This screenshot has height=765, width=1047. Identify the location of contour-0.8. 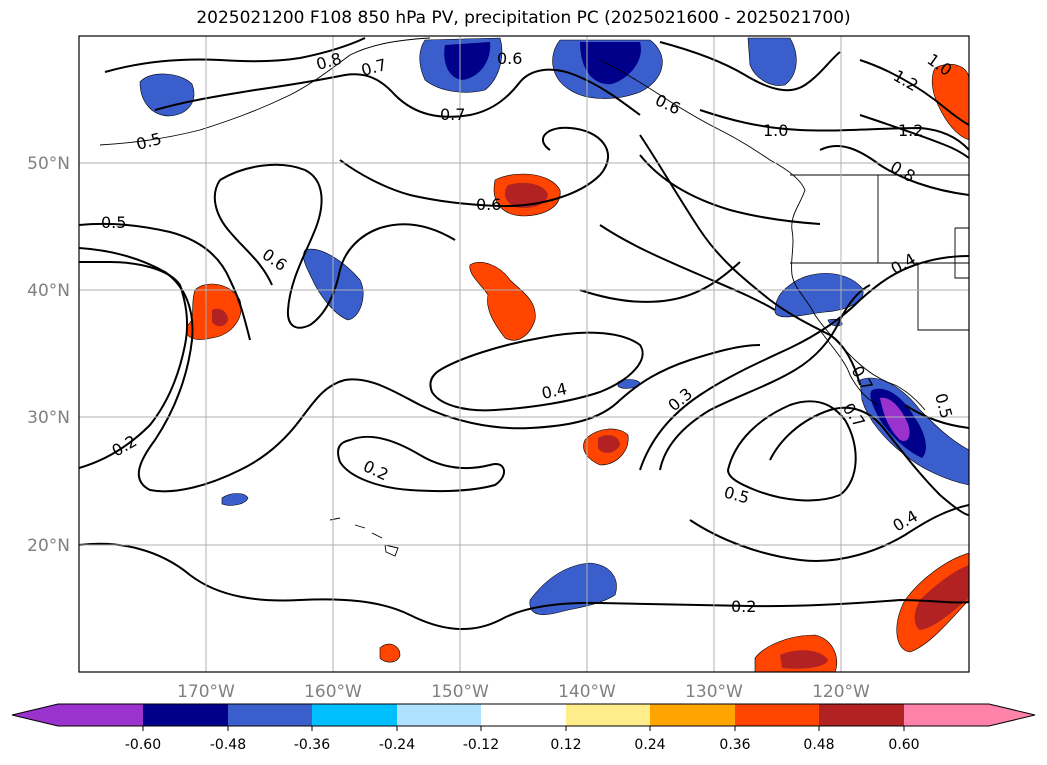
(235, 55).